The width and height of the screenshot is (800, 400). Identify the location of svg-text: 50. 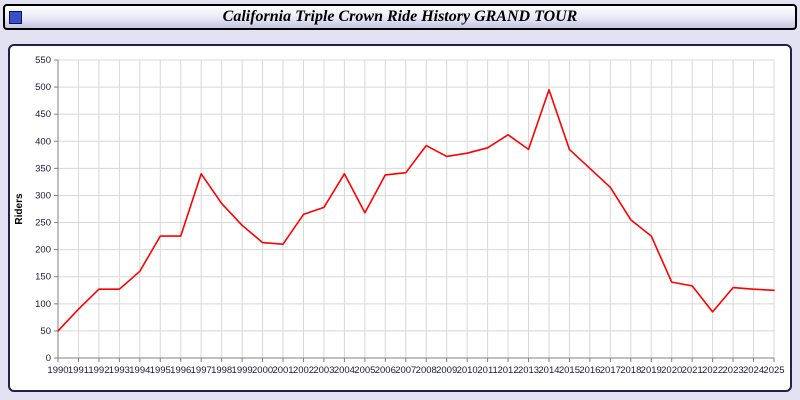
(45, 331).